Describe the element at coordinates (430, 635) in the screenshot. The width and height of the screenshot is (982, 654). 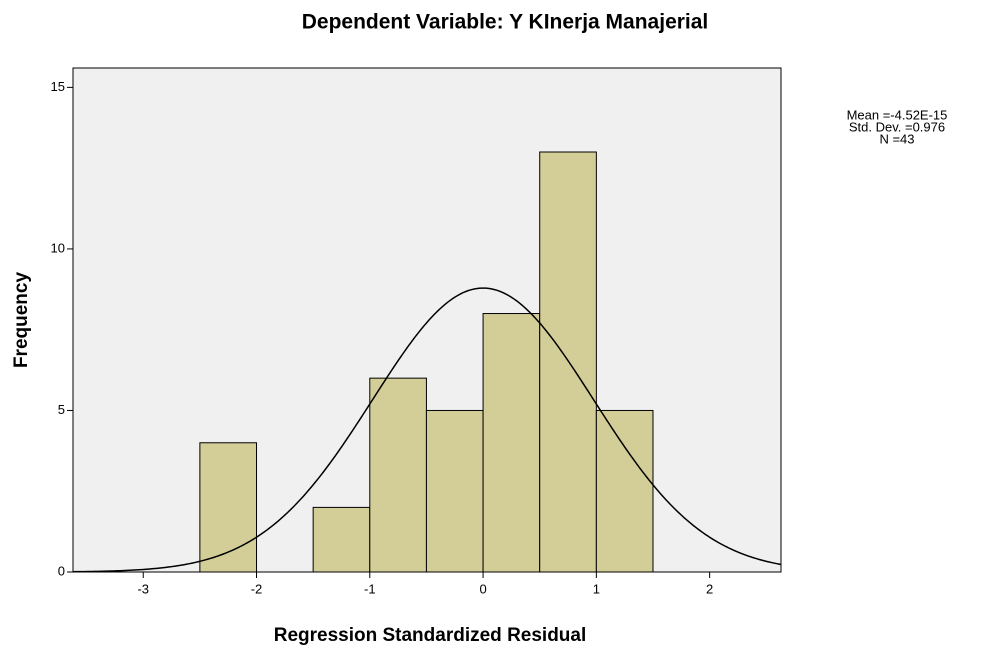
I see `x-axis-title: Regression Standardized Residual` at that location.